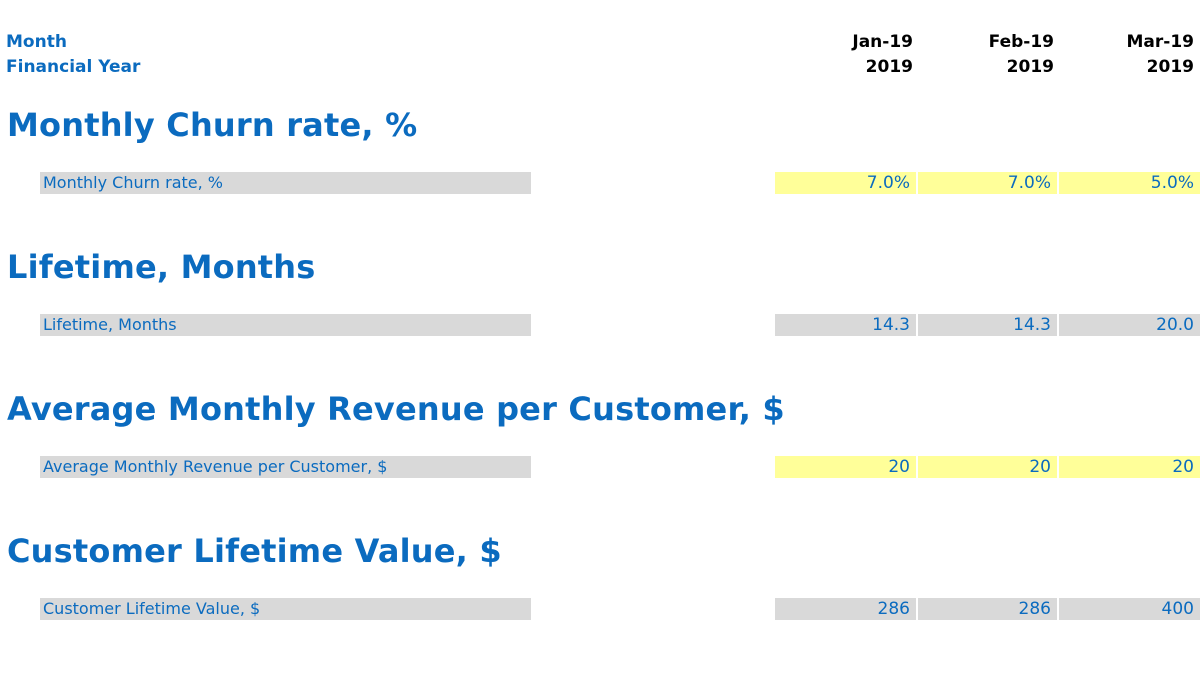  I want to click on arpc-cell-feb: 20, so click(987, 467).